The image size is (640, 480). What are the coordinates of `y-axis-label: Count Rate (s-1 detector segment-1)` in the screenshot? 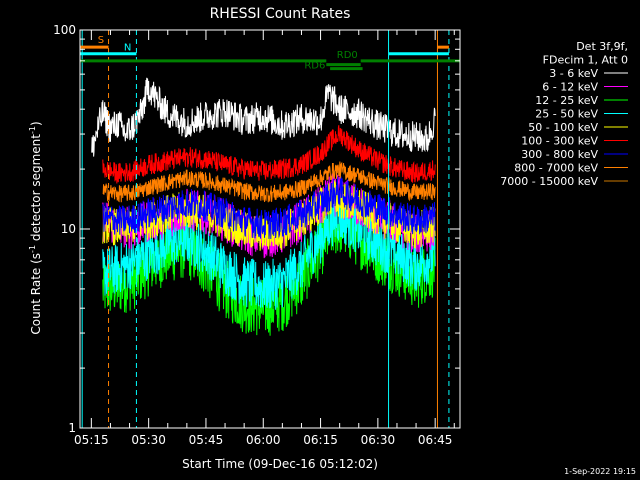 It's located at (35, 227).